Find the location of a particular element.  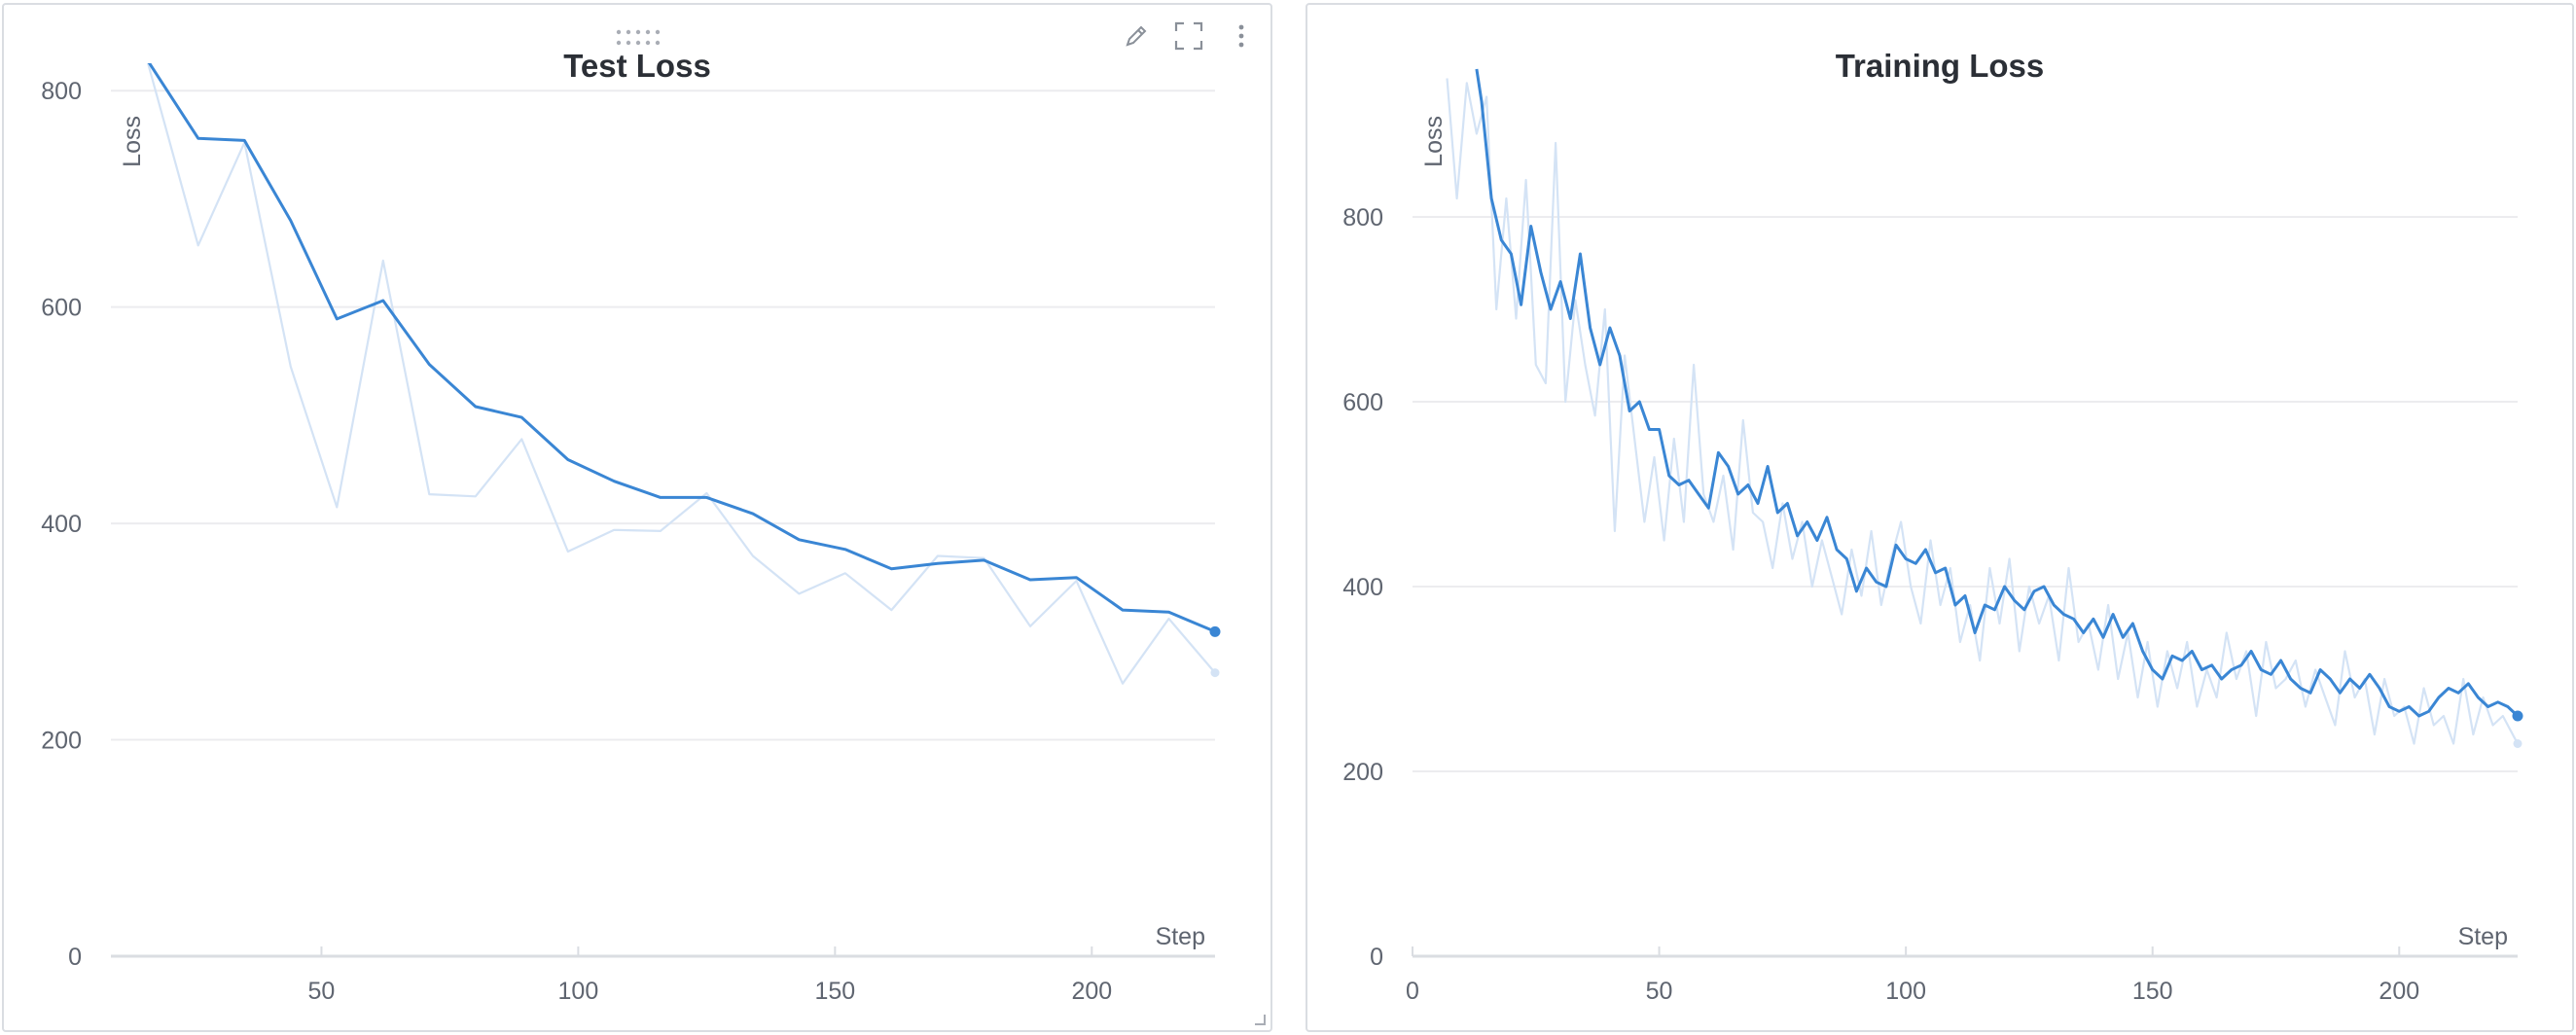

chart-title: Training Loss is located at coordinates (1940, 66).